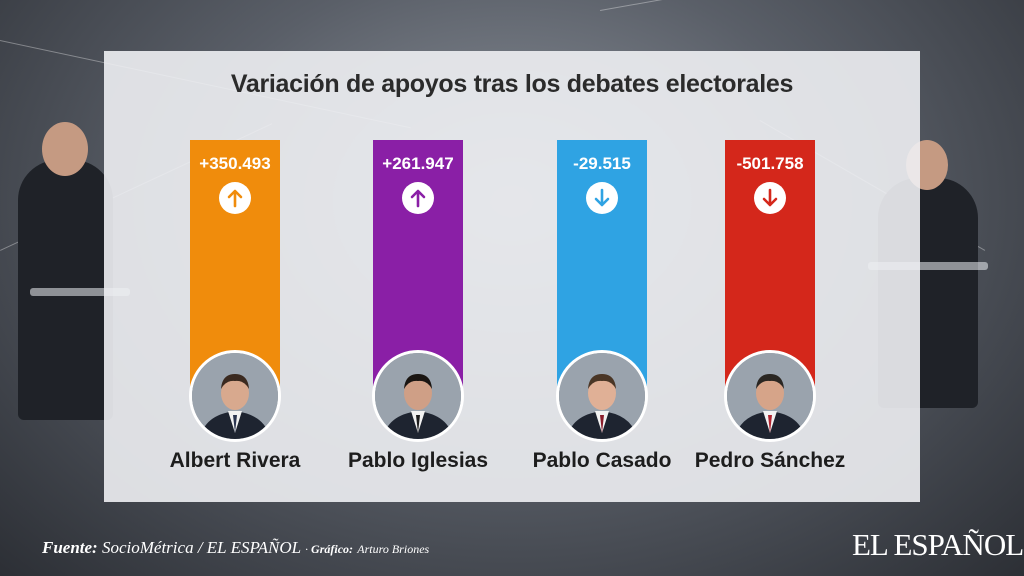  Describe the element at coordinates (770, 163) in the screenshot. I see `bar-value-label: -501.758` at that location.